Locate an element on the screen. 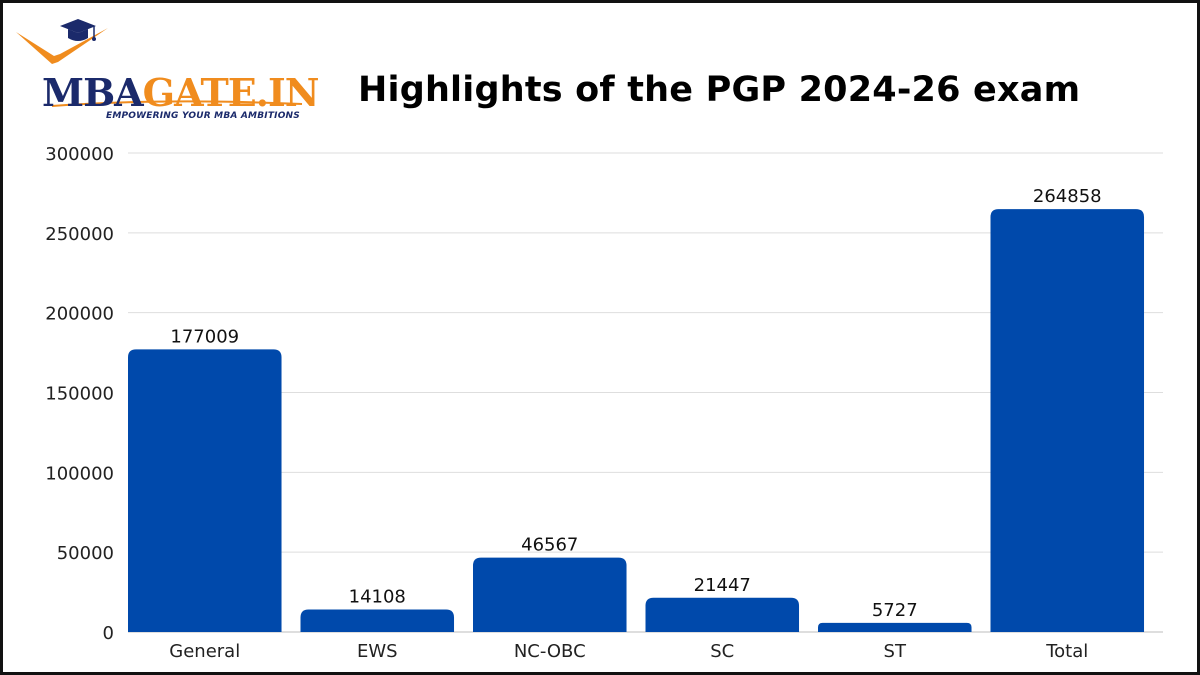  brand-prefix: MBA is located at coordinates (93, 92).